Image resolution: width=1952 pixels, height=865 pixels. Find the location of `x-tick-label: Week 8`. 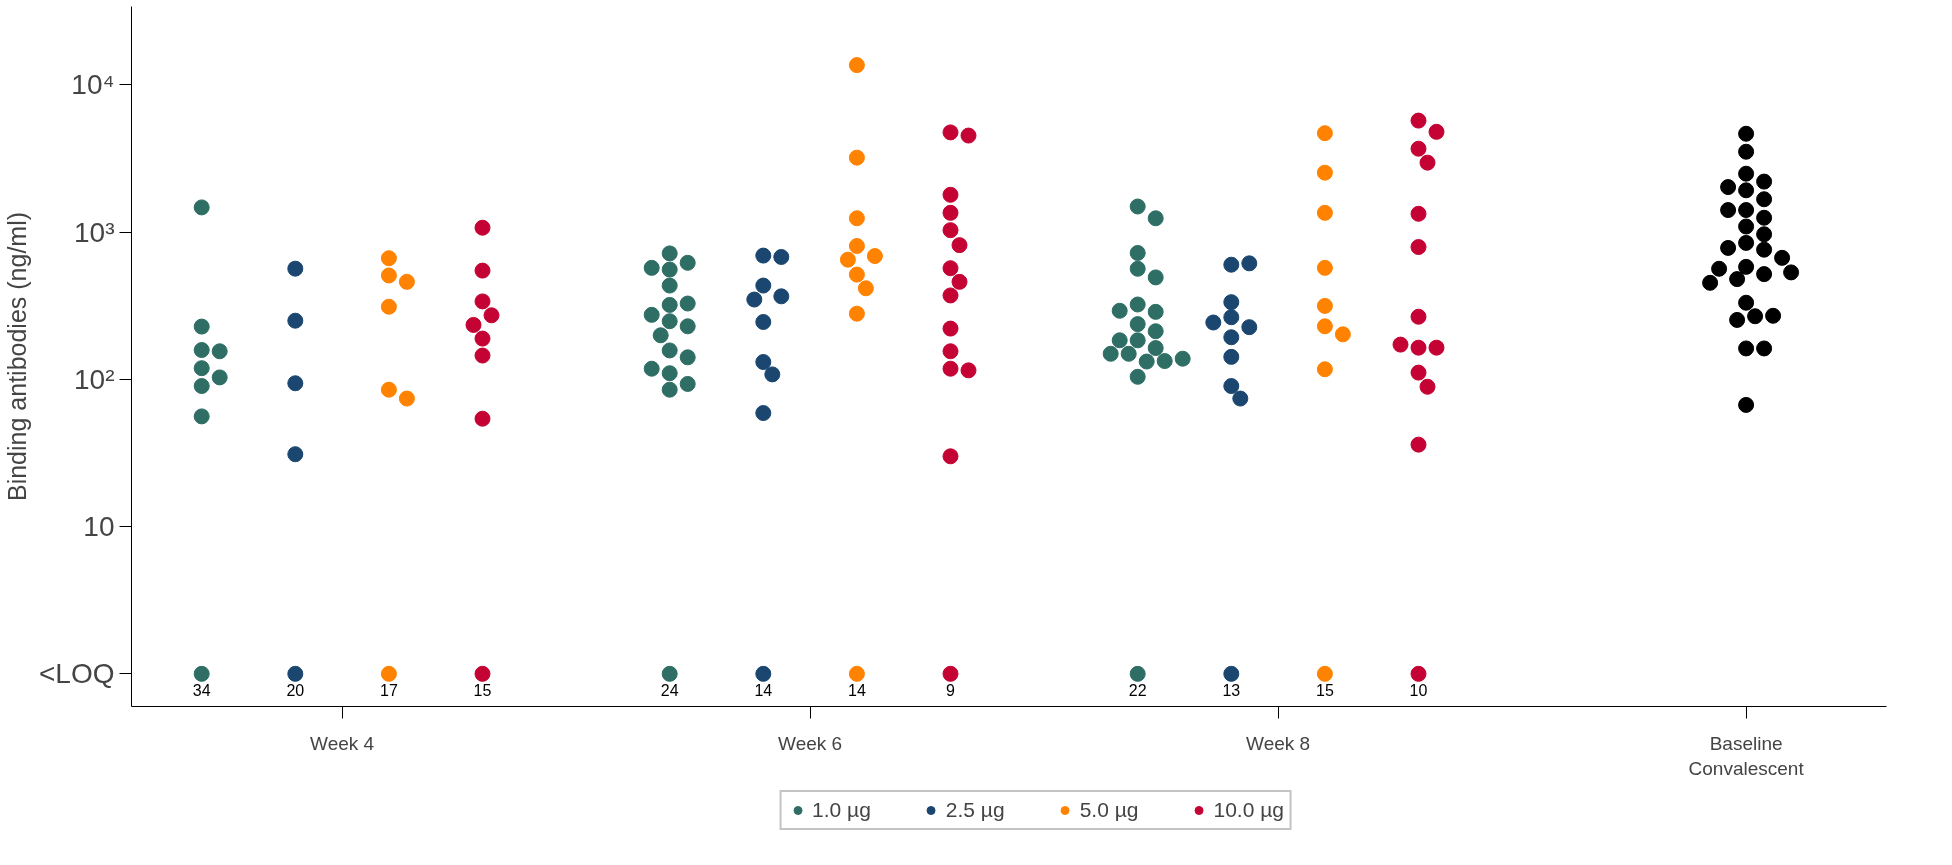

x-tick-label: Week 8 is located at coordinates (1278, 743).